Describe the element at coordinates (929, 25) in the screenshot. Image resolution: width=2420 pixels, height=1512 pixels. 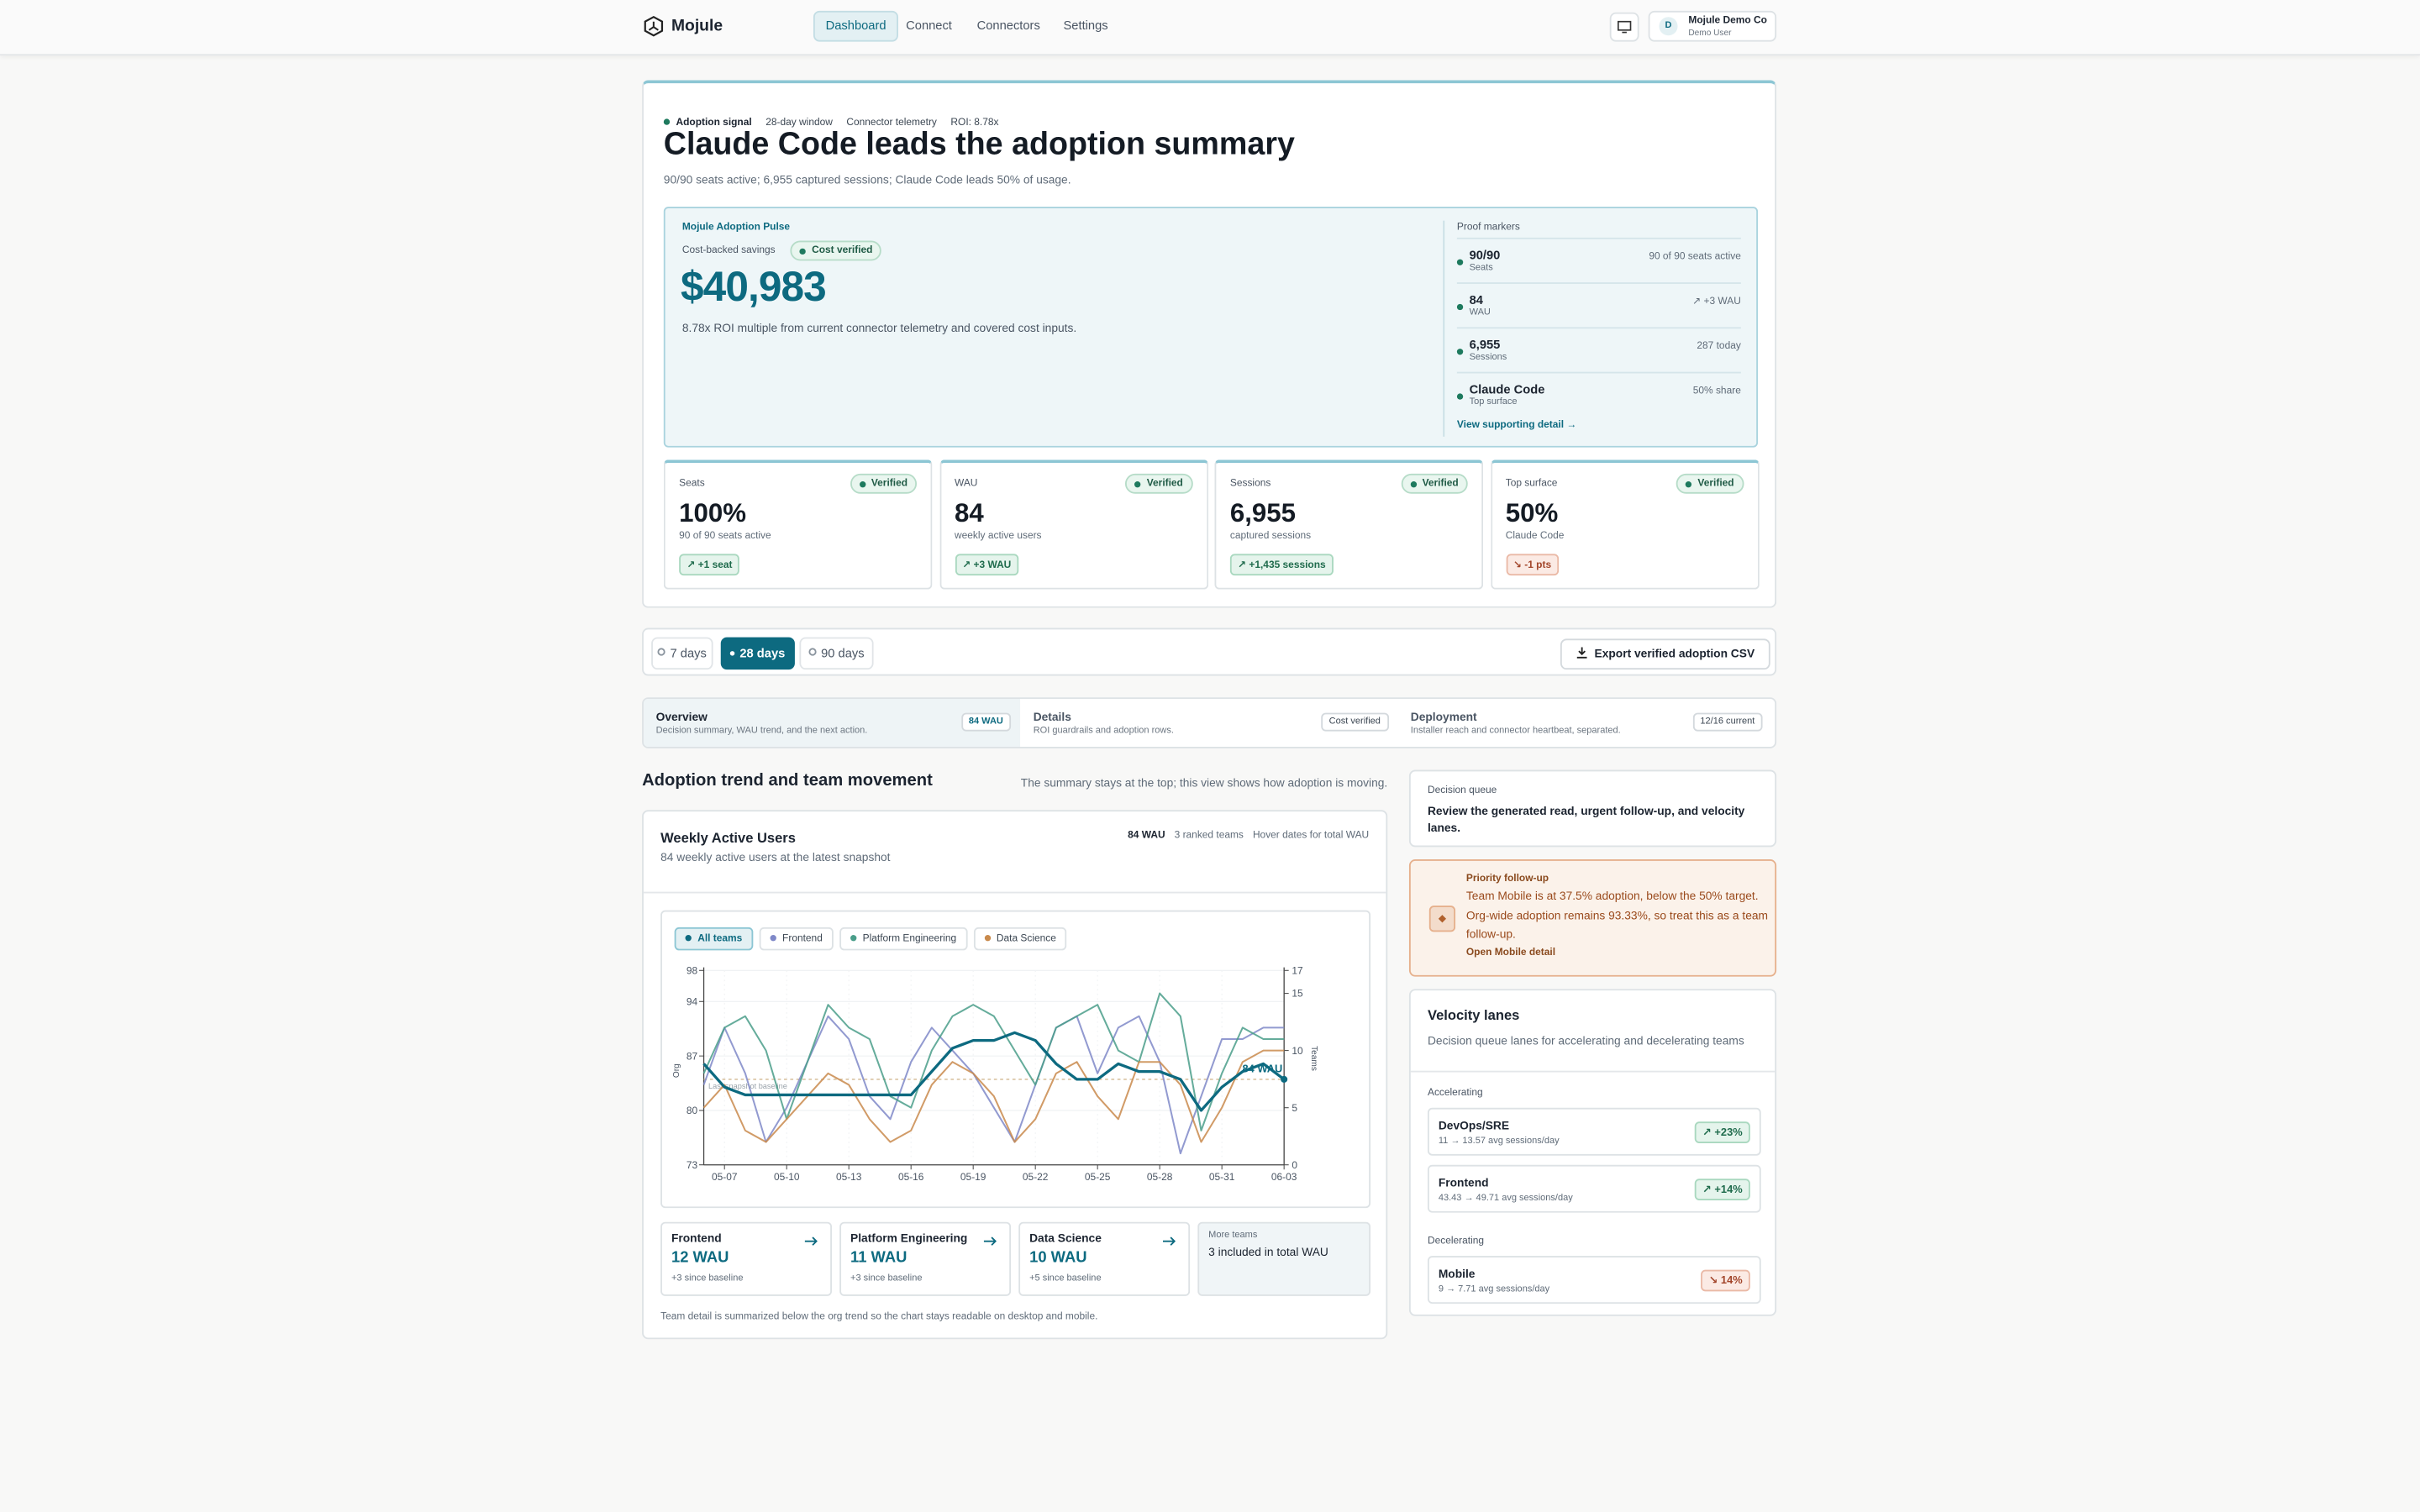
I see `nav-link: Connect` at that location.